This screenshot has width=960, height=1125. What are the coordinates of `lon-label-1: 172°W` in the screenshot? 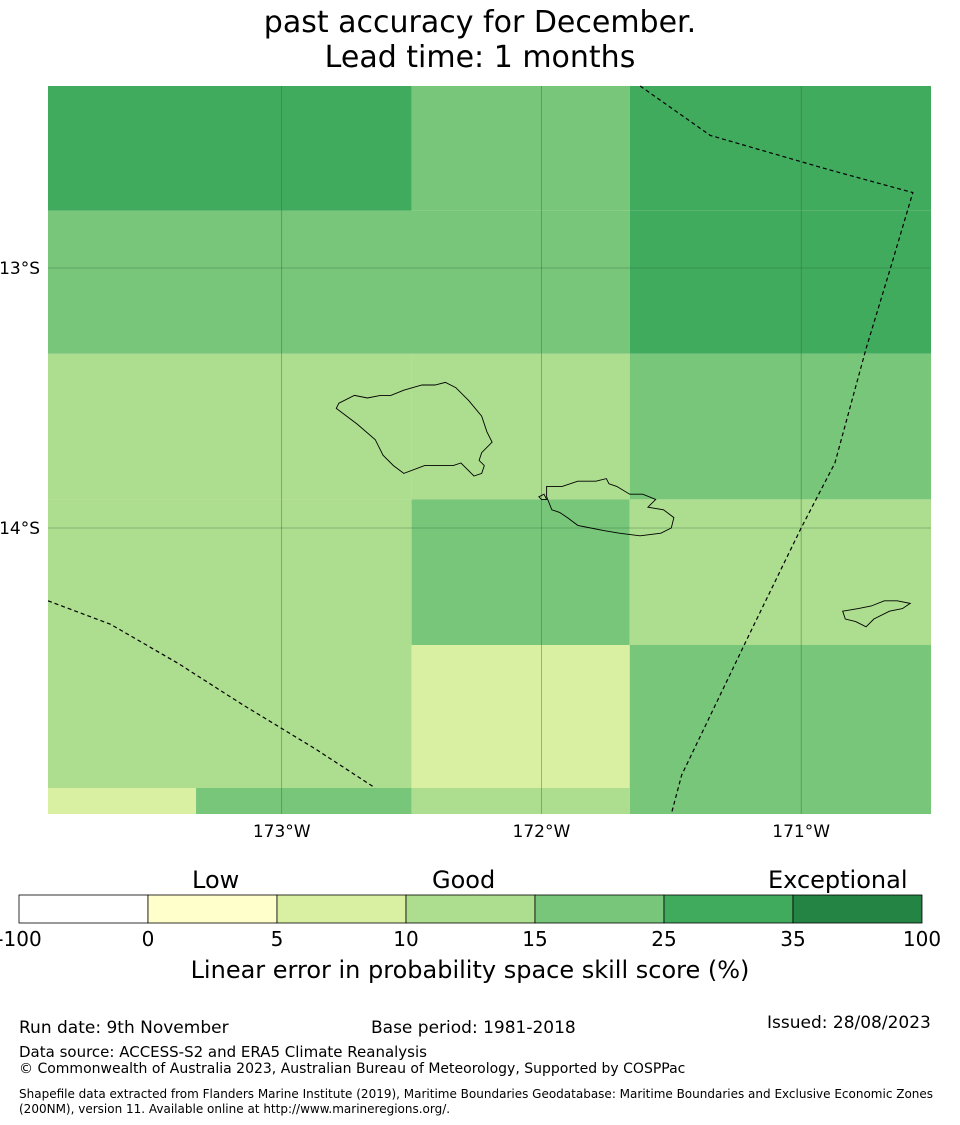 It's located at (542, 832).